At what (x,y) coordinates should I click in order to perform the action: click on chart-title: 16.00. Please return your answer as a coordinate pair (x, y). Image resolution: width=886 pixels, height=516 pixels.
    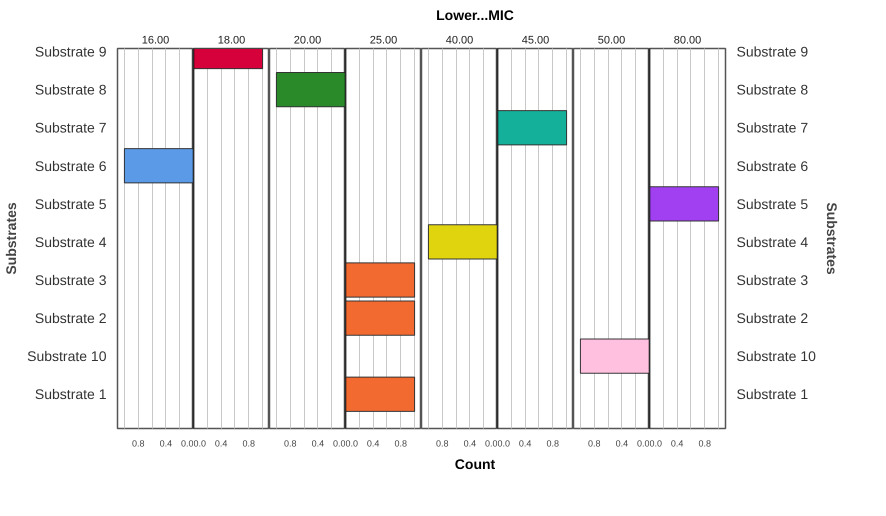
    Looking at the image, I should click on (156, 40).